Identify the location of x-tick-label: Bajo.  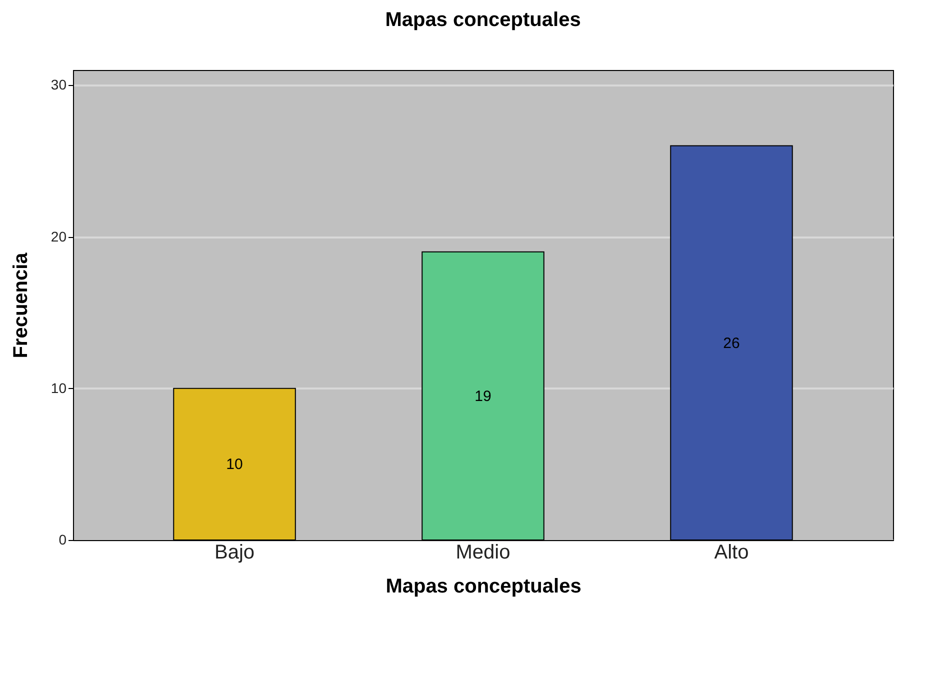
(234, 553).